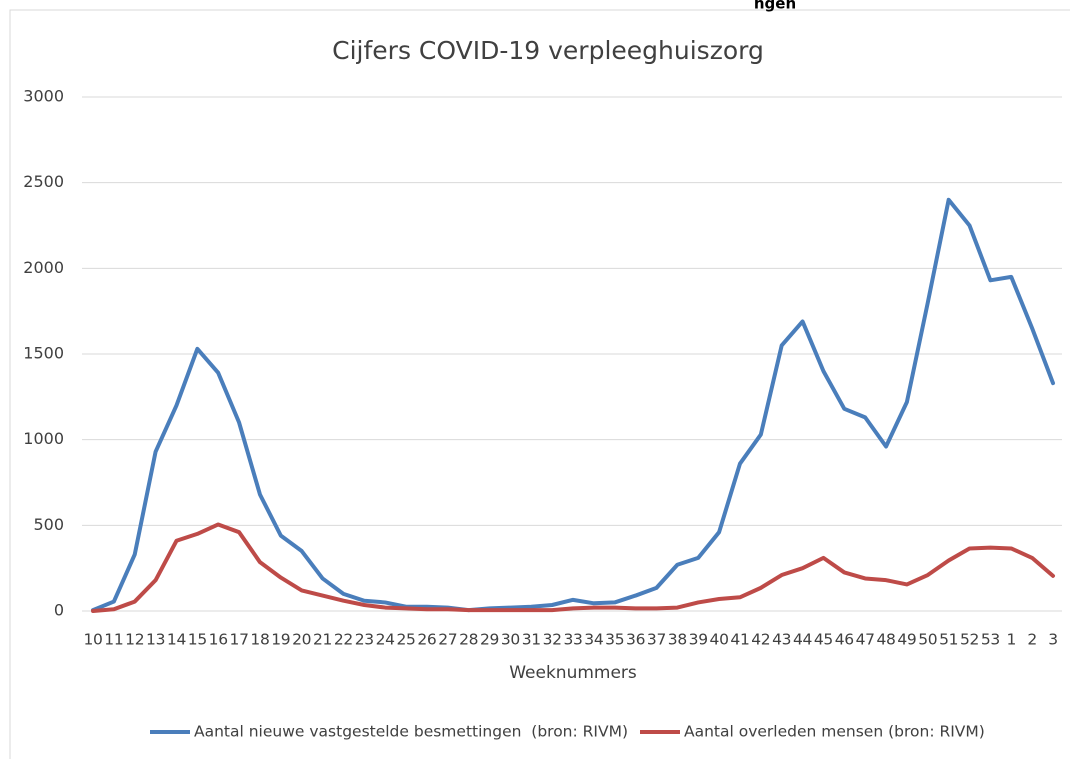 The width and height of the screenshot is (1077, 759). What do you see at coordinates (134, 640) in the screenshot?
I see `x-tick-label: 12` at bounding box center [134, 640].